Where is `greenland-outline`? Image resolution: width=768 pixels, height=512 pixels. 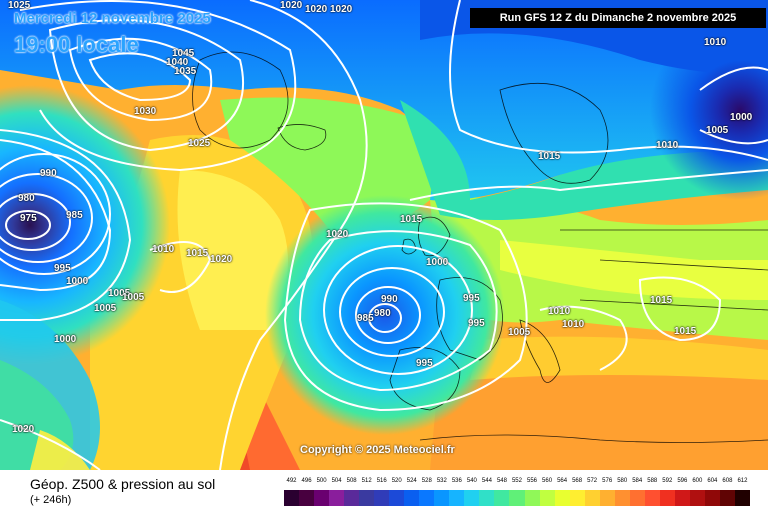 greenland-outline is located at coordinates (240, 100).